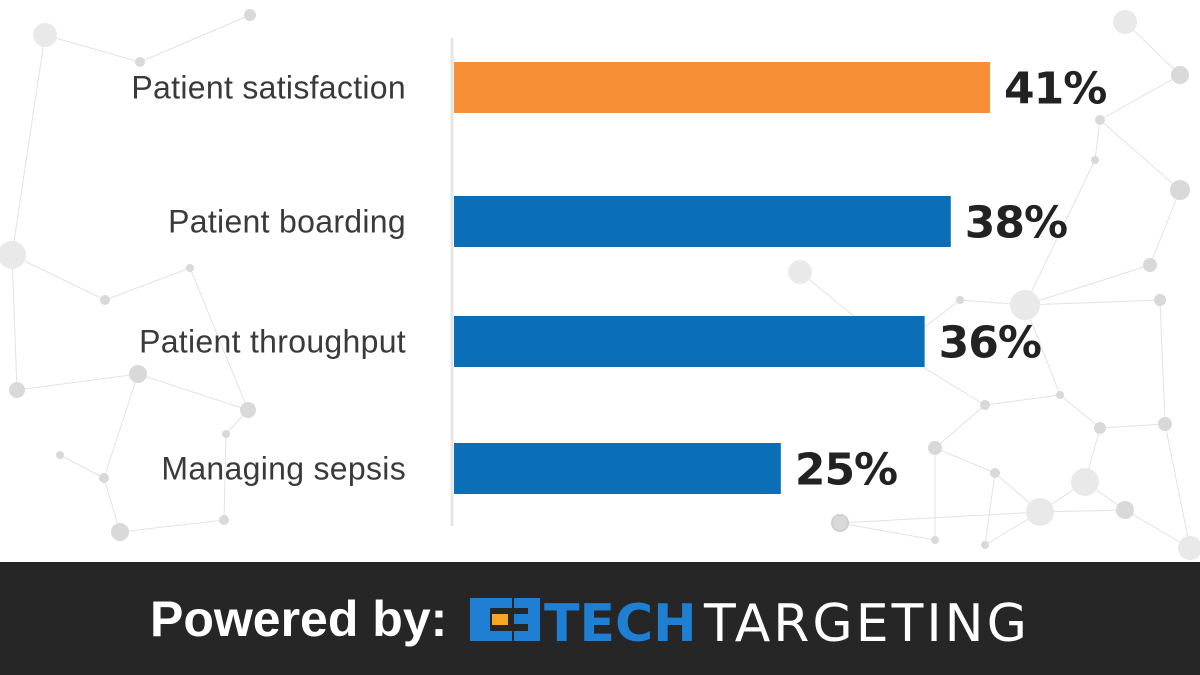 The width and height of the screenshot is (1200, 675). I want to click on value-label: 25%, so click(846, 470).